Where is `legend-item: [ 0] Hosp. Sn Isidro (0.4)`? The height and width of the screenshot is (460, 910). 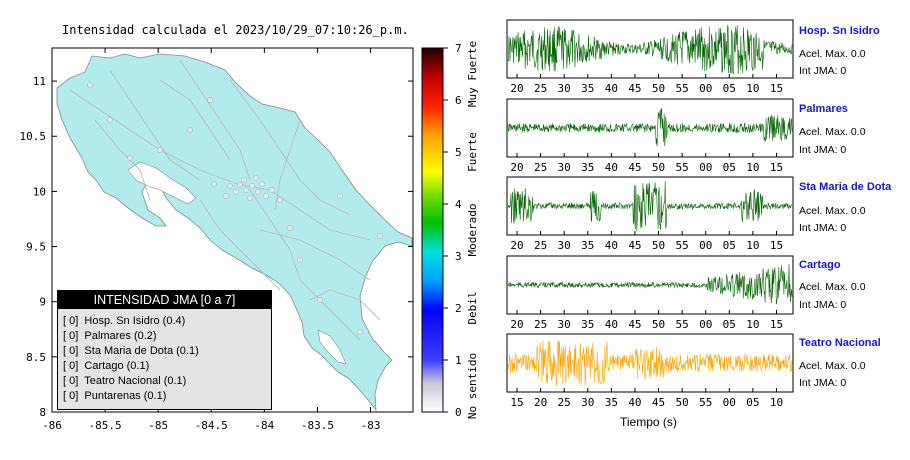
legend-item: [ 0] Hosp. Sn Isidro (0.4) is located at coordinates (164, 321).